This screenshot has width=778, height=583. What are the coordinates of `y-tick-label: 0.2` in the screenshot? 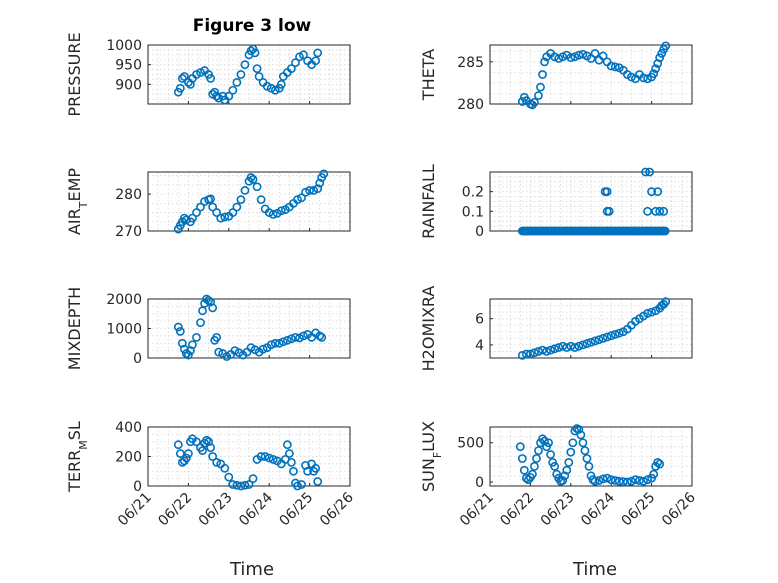 It's located at (473, 193).